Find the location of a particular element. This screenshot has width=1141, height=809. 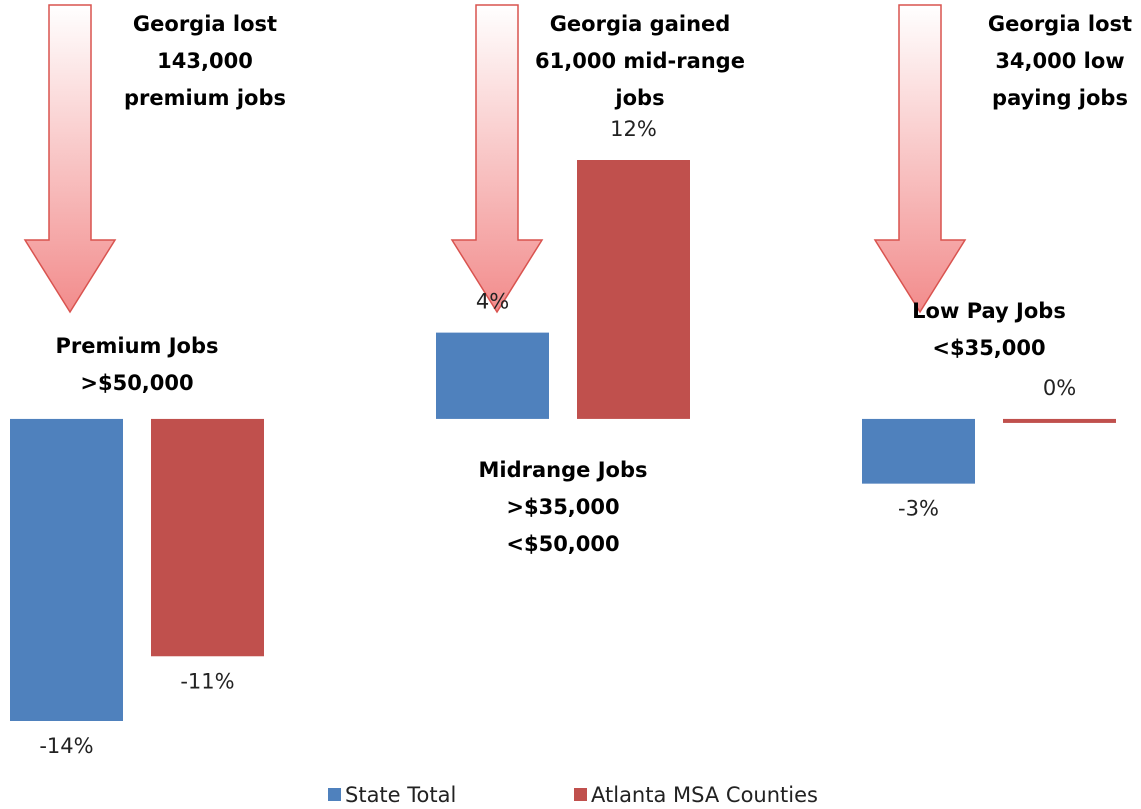

category-label: Premium Jobs >$50,000 is located at coordinates (137, 364).